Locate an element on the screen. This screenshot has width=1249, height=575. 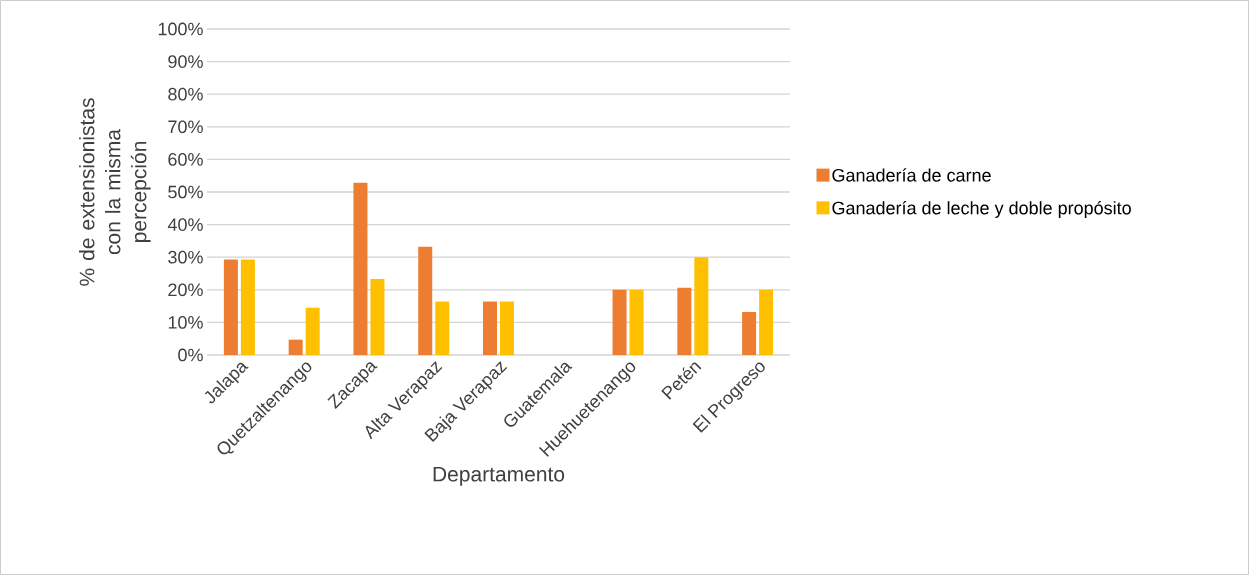
y-tick-label: 70% is located at coordinates (185, 127).